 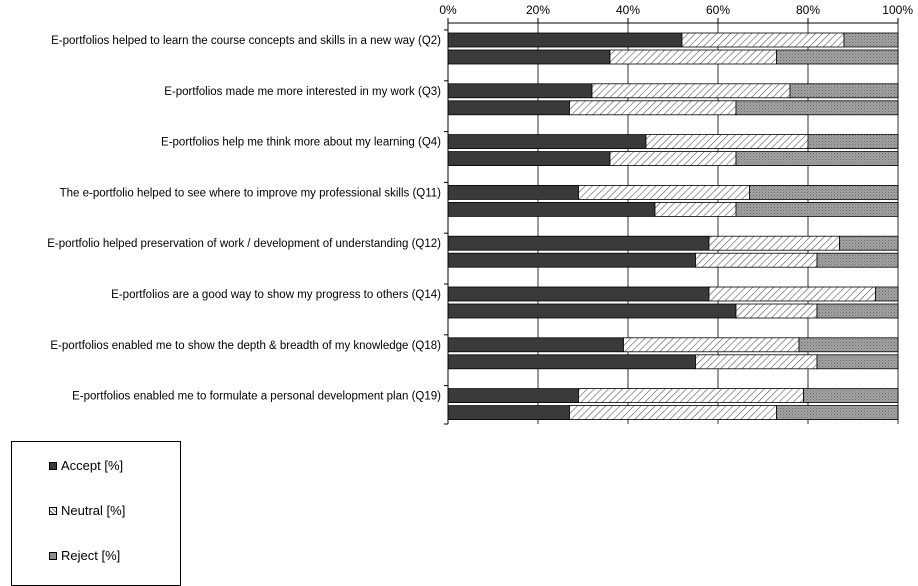 What do you see at coordinates (897, 10) in the screenshot?
I see `x-tick-label: 100%` at bounding box center [897, 10].